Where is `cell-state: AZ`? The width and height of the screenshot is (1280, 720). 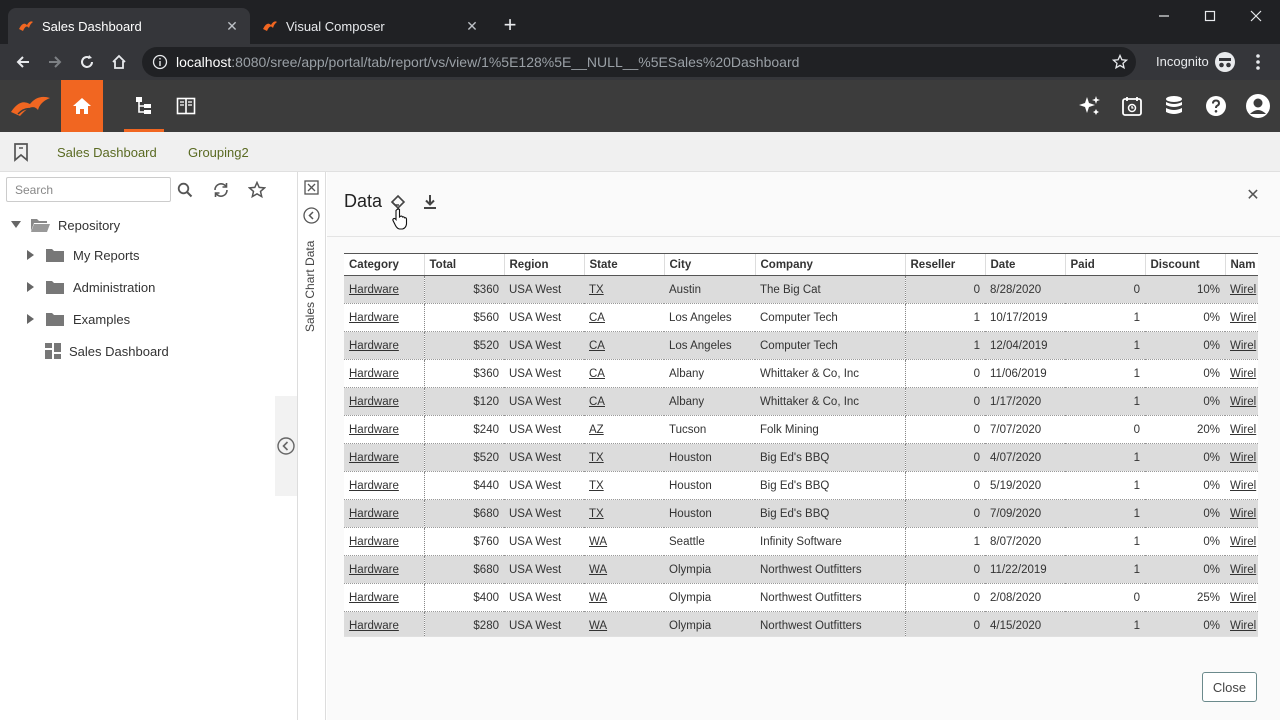 cell-state: AZ is located at coordinates (624, 429).